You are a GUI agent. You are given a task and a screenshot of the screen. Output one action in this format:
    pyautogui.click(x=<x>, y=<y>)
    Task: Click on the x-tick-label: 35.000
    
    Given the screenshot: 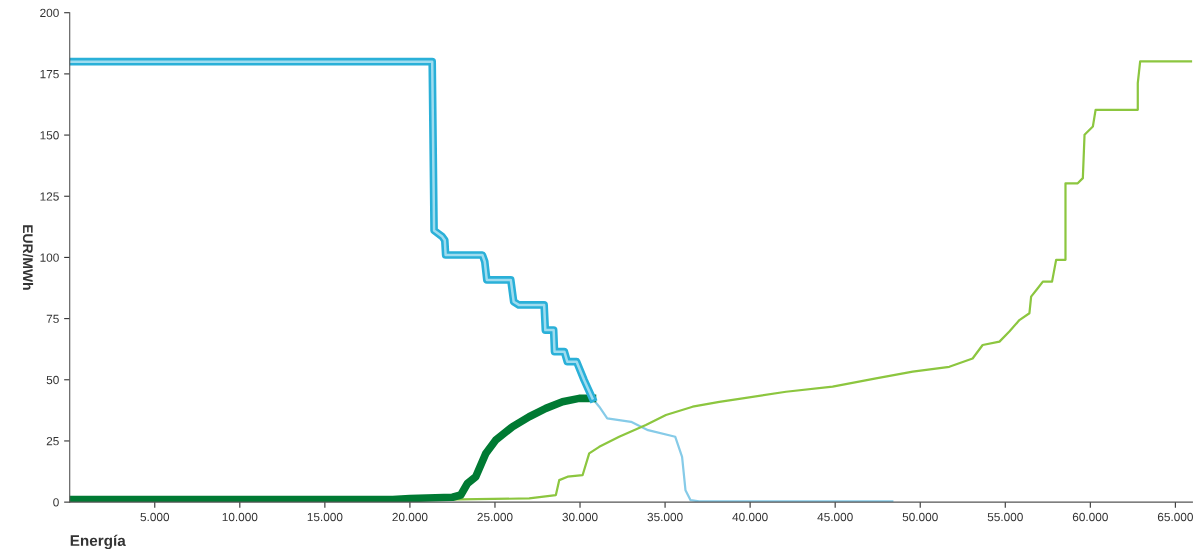 What is the action you would take?
    pyautogui.click(x=665, y=517)
    